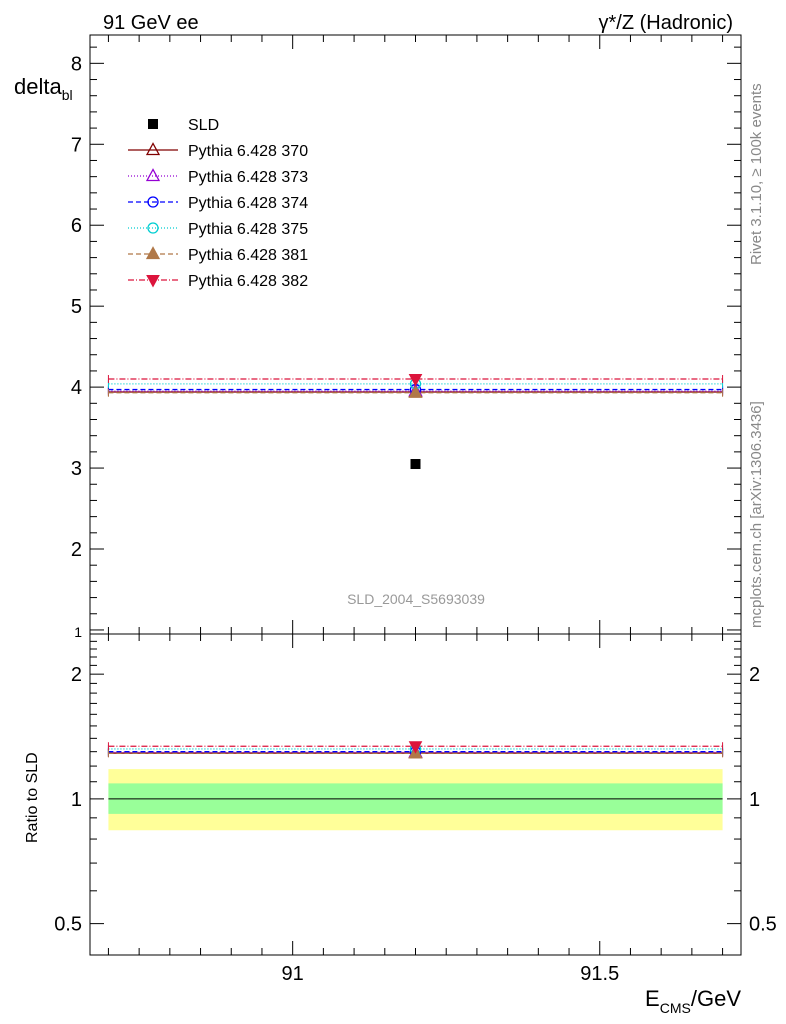  What do you see at coordinates (68, 925) in the screenshot?
I see `ratio-ytick-label-left: 0.5` at bounding box center [68, 925].